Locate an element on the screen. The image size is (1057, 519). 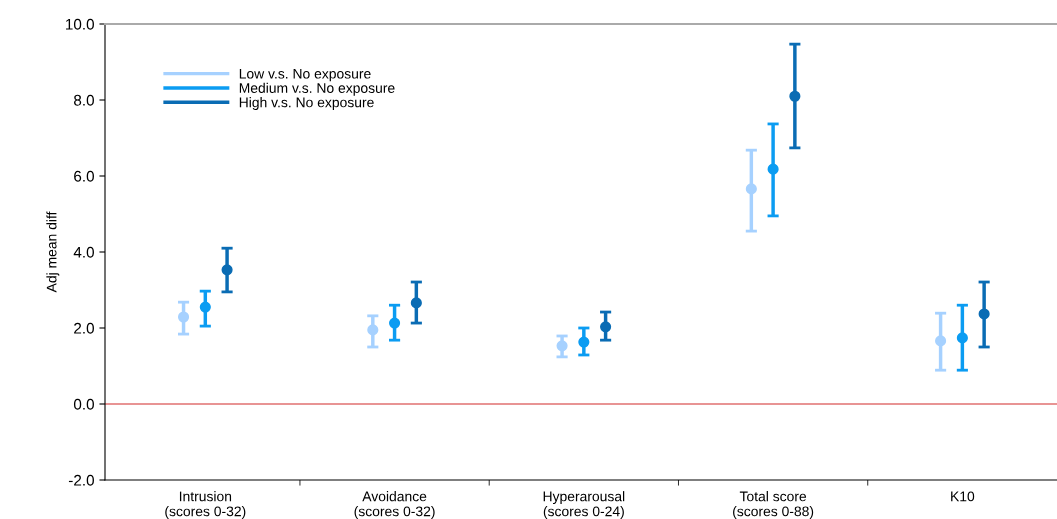
y-tick-label: 6.0 is located at coordinates (84, 176).